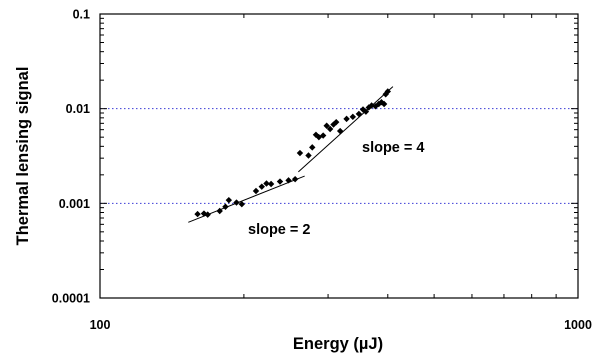 This screenshot has height=356, width=599. What do you see at coordinates (71, 299) in the screenshot?
I see `y-tick-label: 0.0001` at bounding box center [71, 299].